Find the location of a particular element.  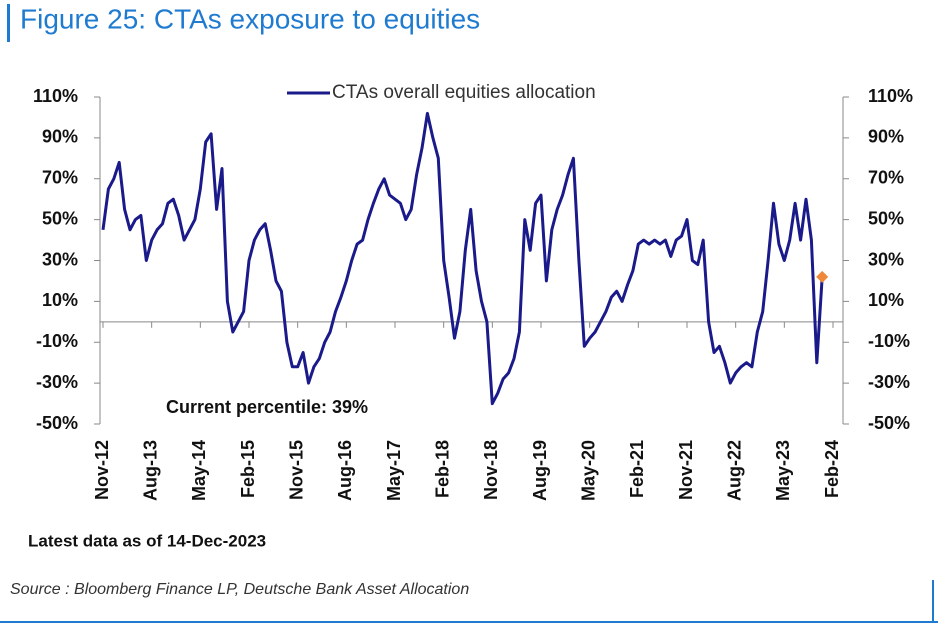

annotation: Current percentile: 39% is located at coordinates (267, 407).